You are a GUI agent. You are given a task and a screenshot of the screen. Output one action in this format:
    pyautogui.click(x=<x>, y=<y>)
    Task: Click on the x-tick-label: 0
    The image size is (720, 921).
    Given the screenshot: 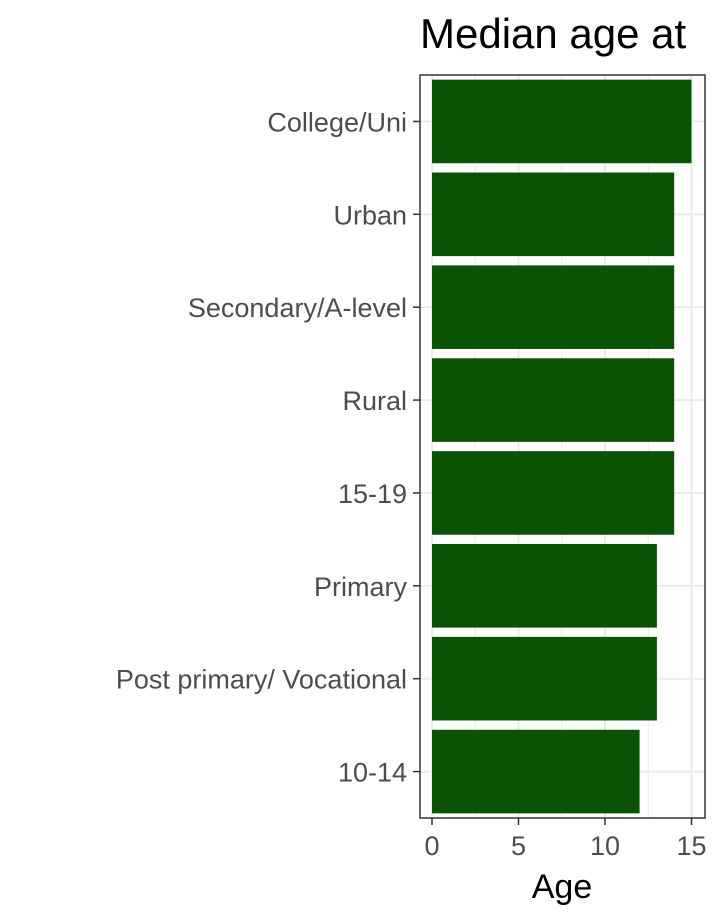 What is the action you would take?
    pyautogui.click(x=431, y=846)
    